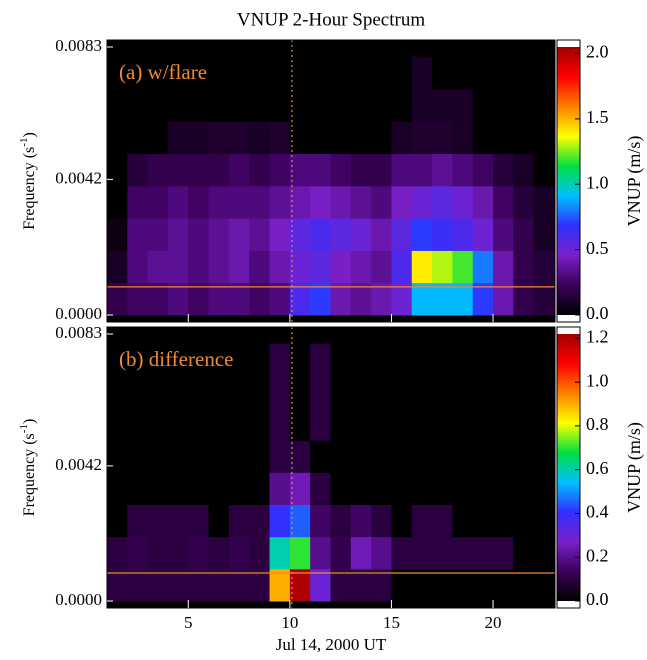 The width and height of the screenshot is (647, 660). I want to click on colorbar-tick-label: 0.8, so click(597, 424).